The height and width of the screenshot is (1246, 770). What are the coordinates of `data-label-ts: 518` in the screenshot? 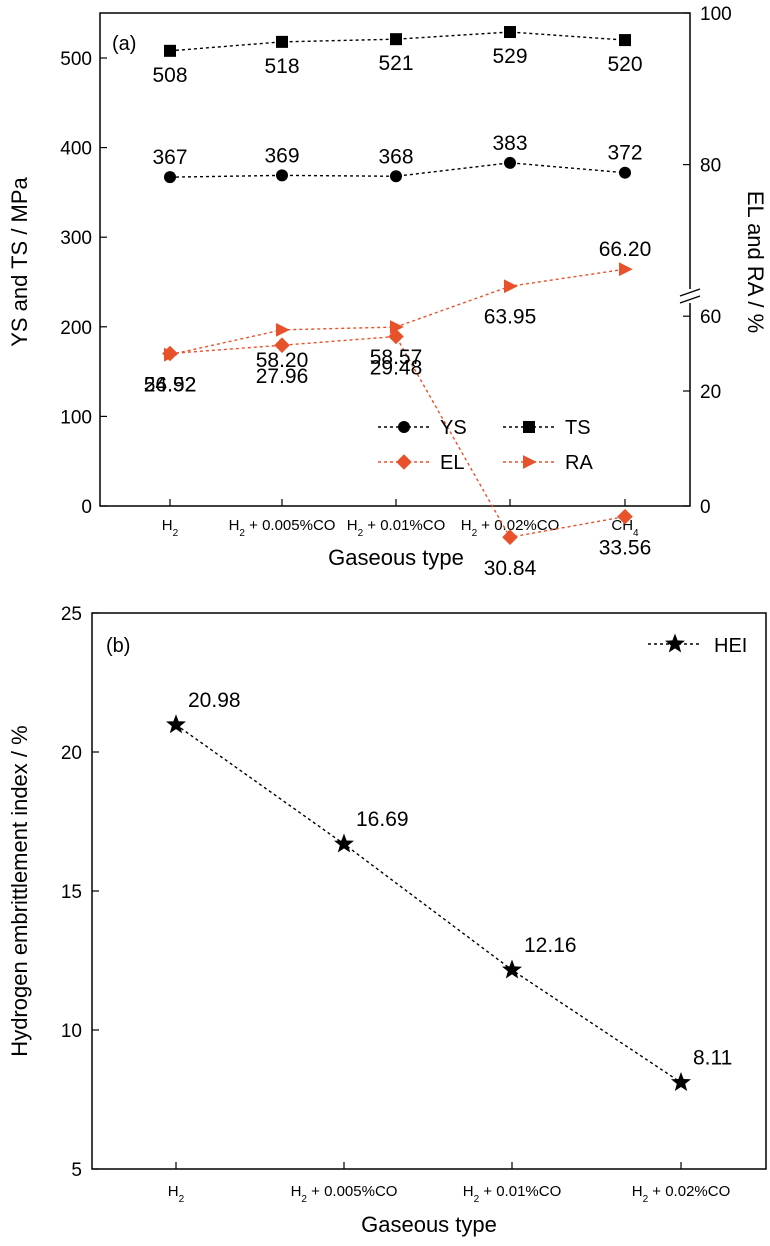 It's located at (281, 66).